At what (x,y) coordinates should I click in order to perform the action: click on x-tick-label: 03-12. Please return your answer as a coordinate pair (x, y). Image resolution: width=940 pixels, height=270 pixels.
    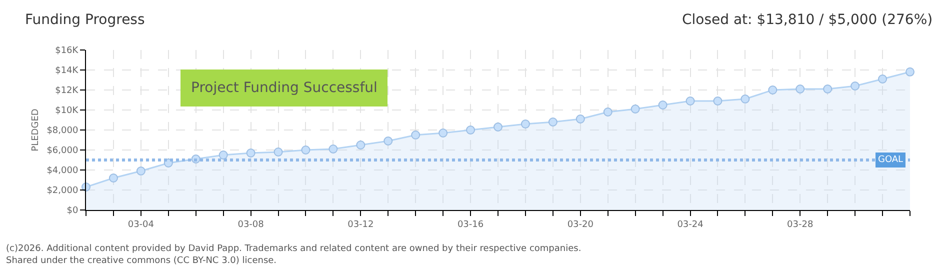
    Looking at the image, I should click on (361, 225).